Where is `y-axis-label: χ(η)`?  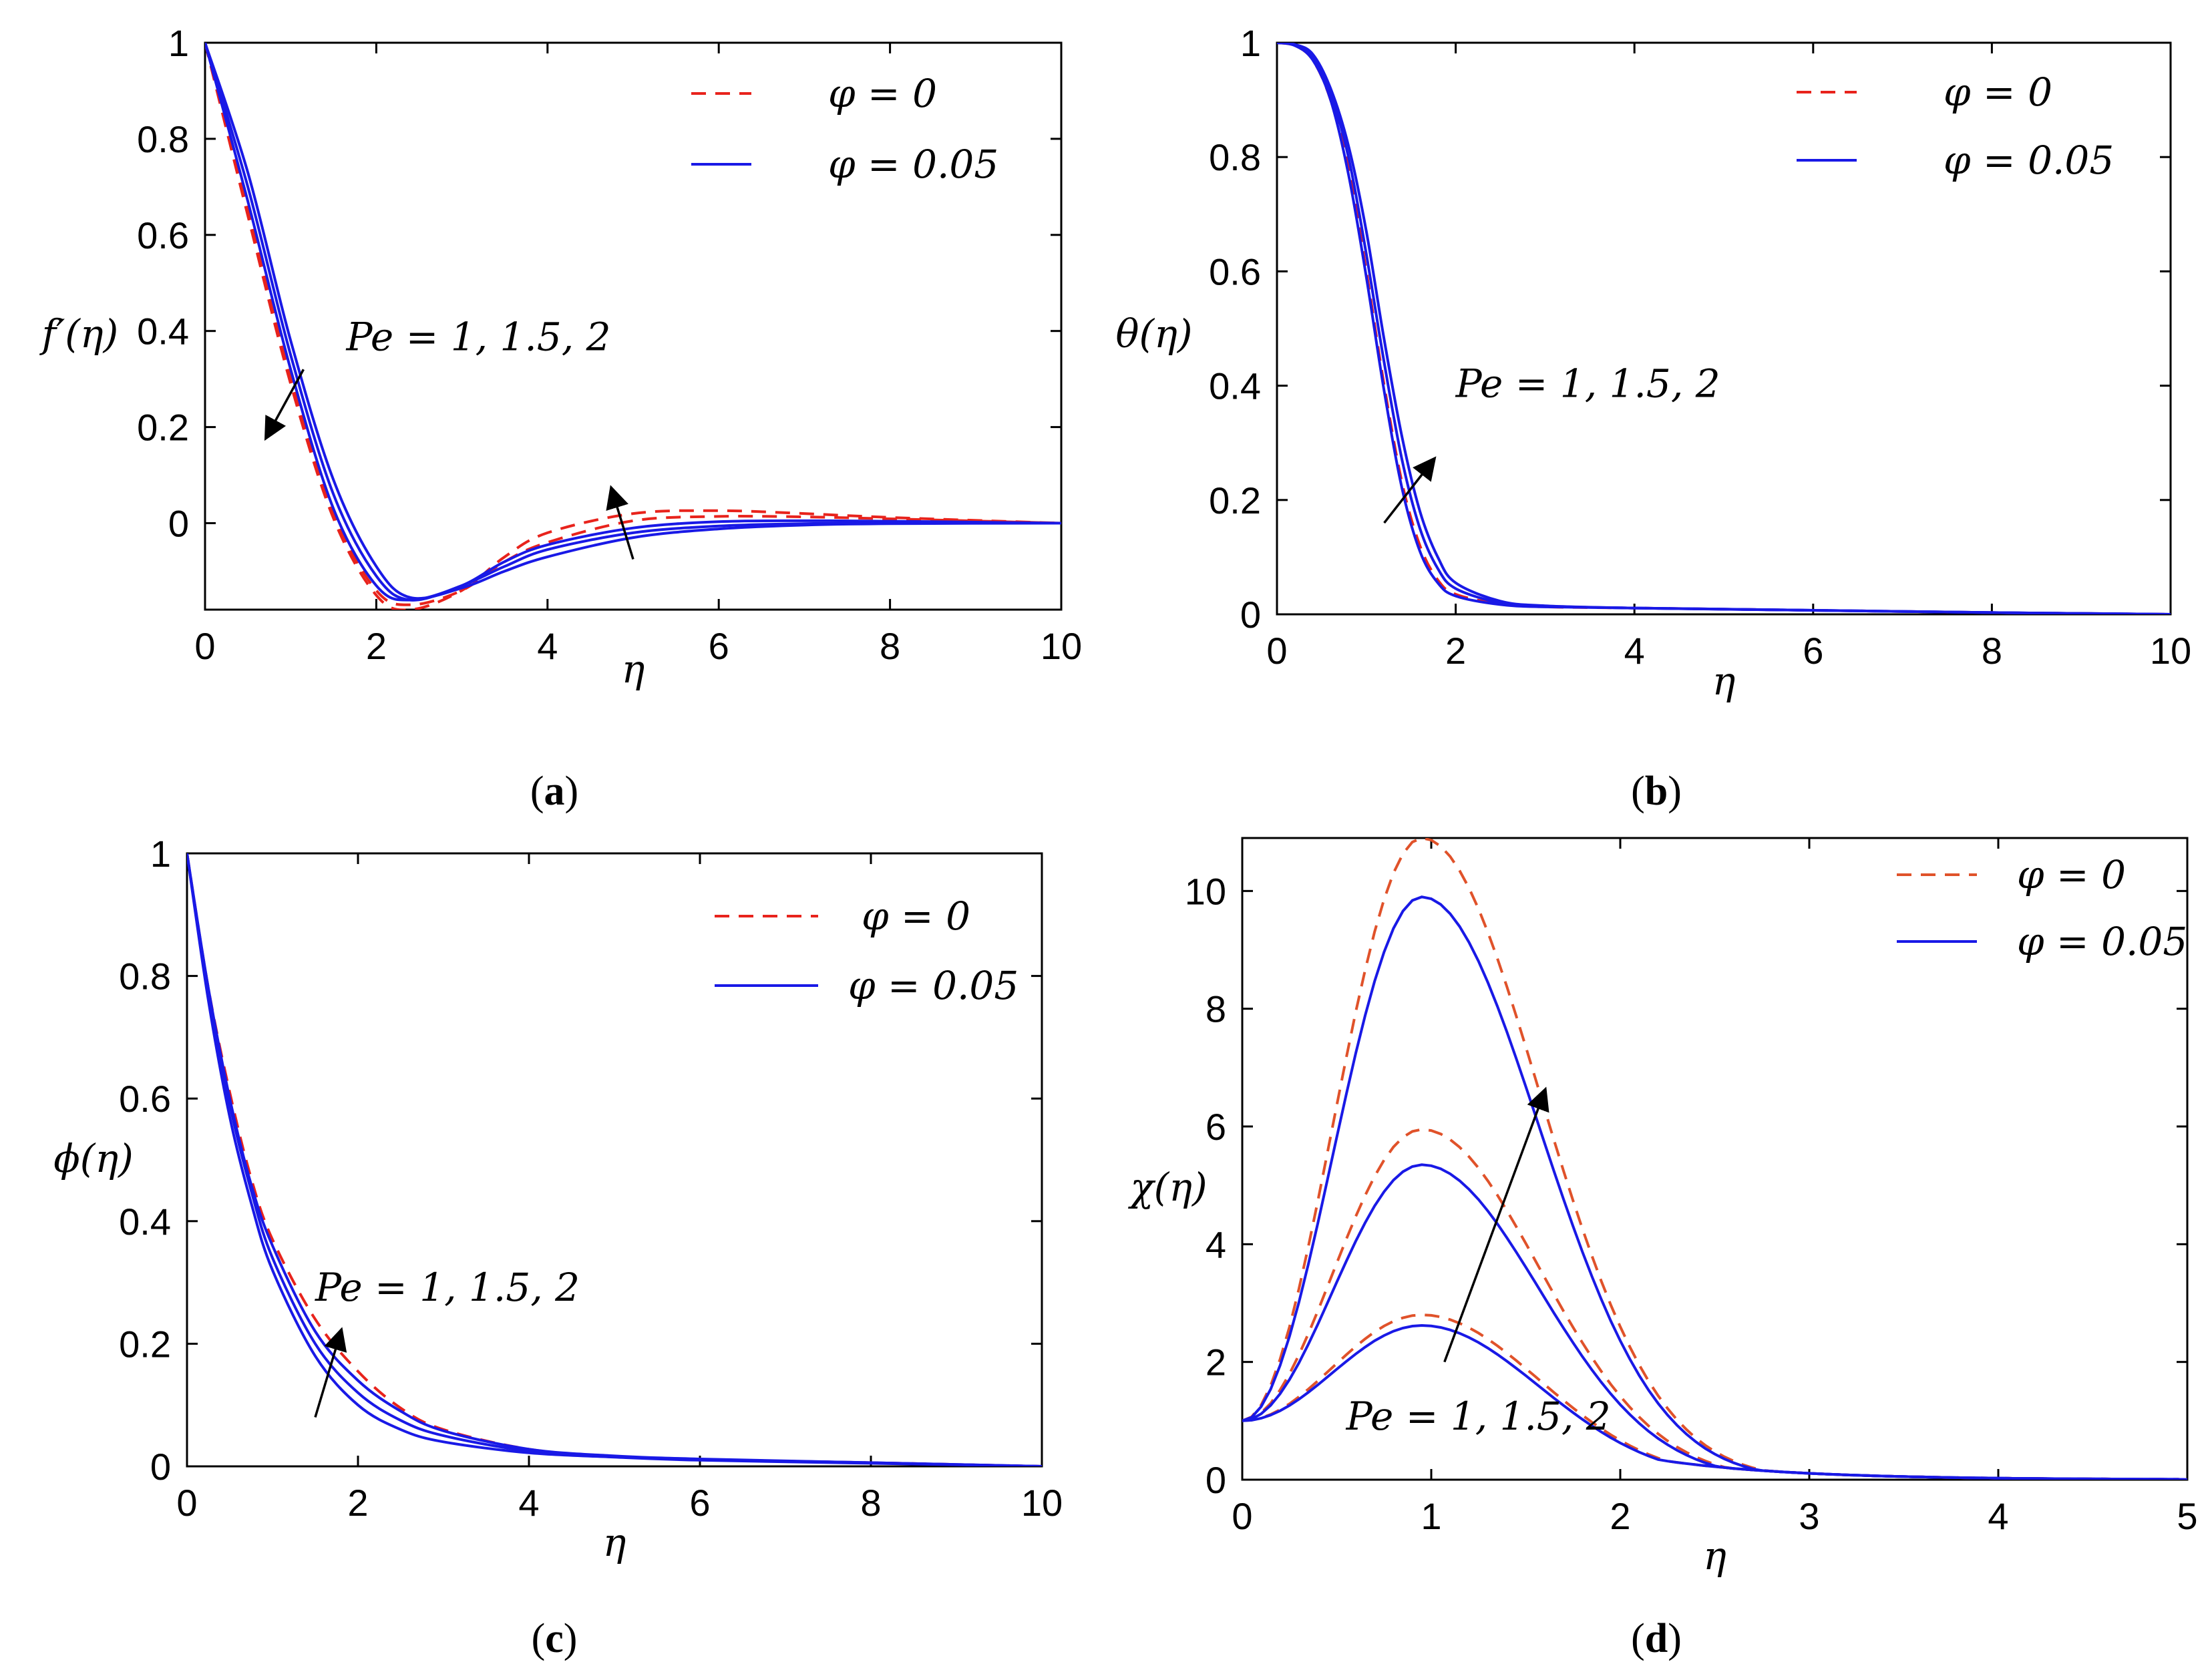 y-axis-label: χ(η) is located at coordinates (1167, 1187).